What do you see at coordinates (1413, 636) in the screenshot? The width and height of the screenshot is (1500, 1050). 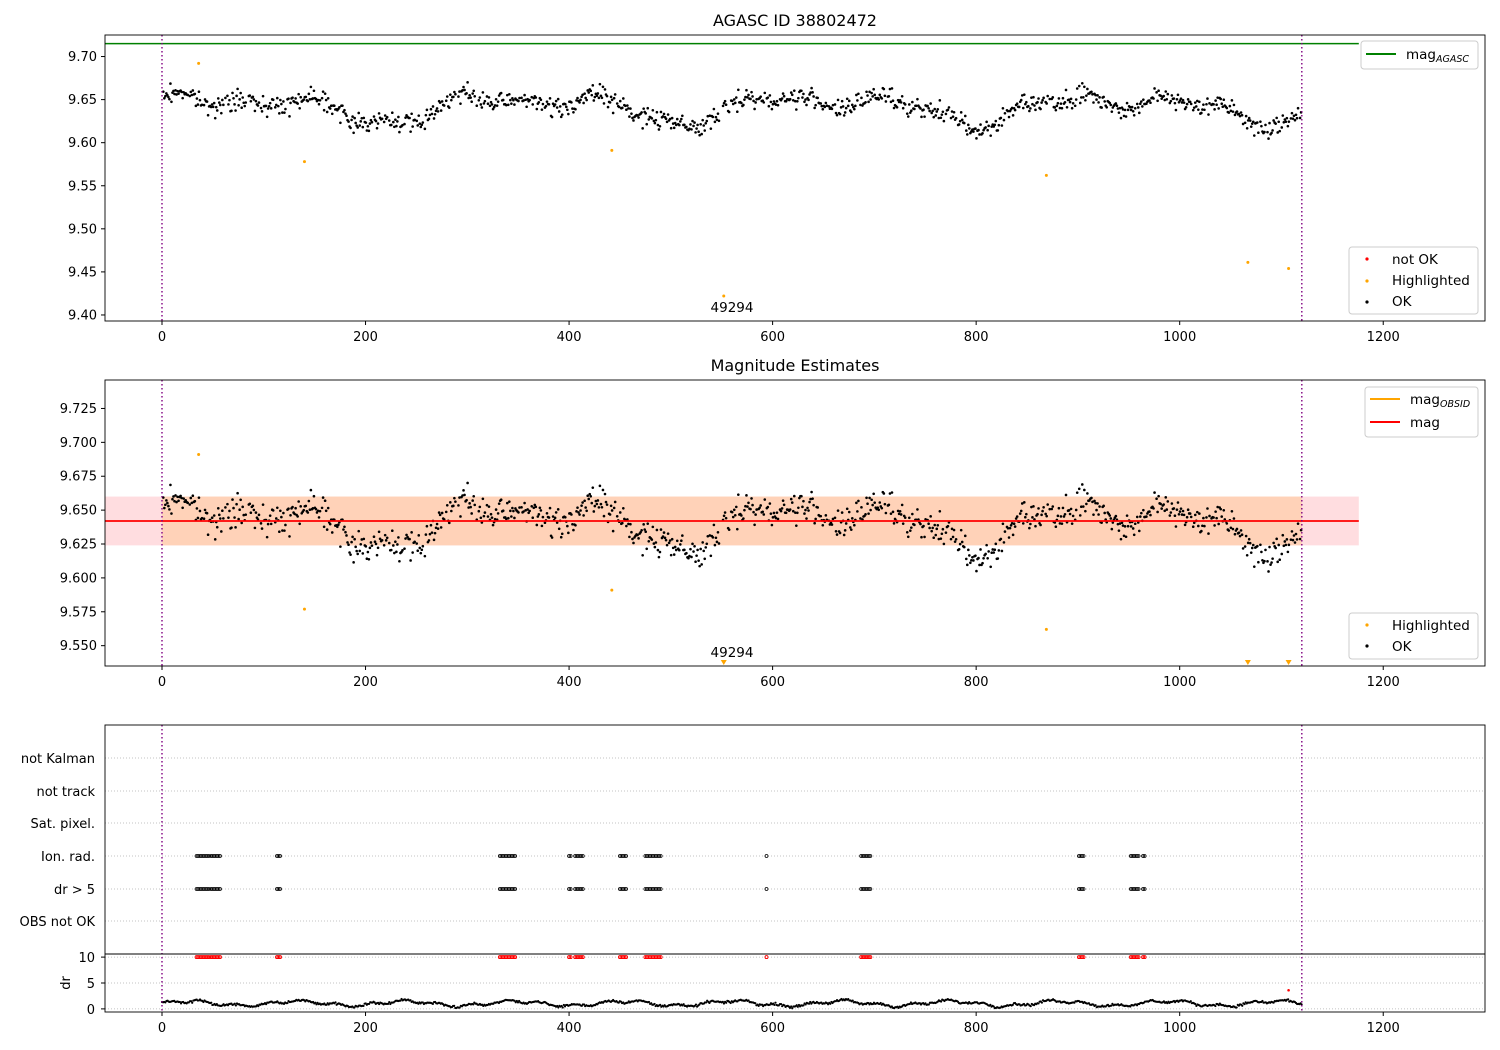 I see `legend-point-status-2: Highlighted OK` at bounding box center [1413, 636].